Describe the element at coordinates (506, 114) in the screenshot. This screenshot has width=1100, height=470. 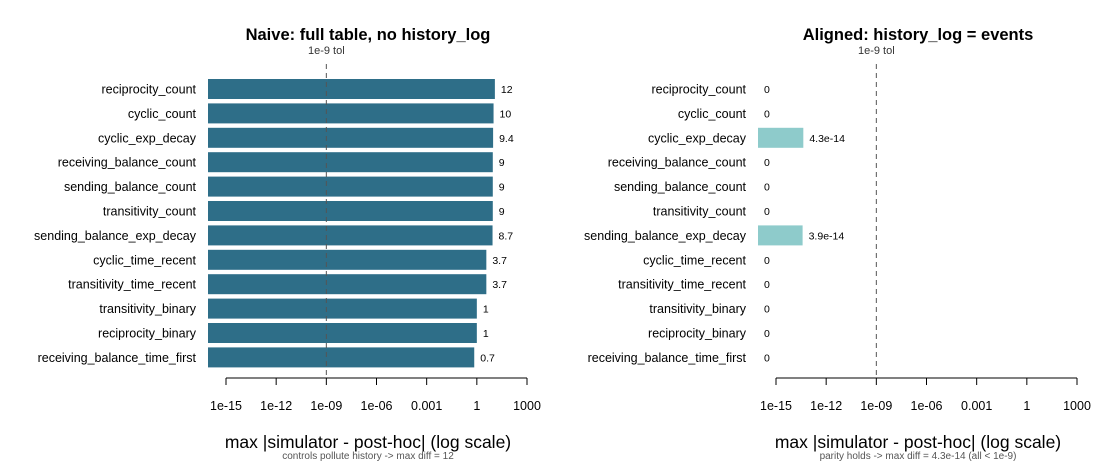
I see `value-label: 10` at that location.